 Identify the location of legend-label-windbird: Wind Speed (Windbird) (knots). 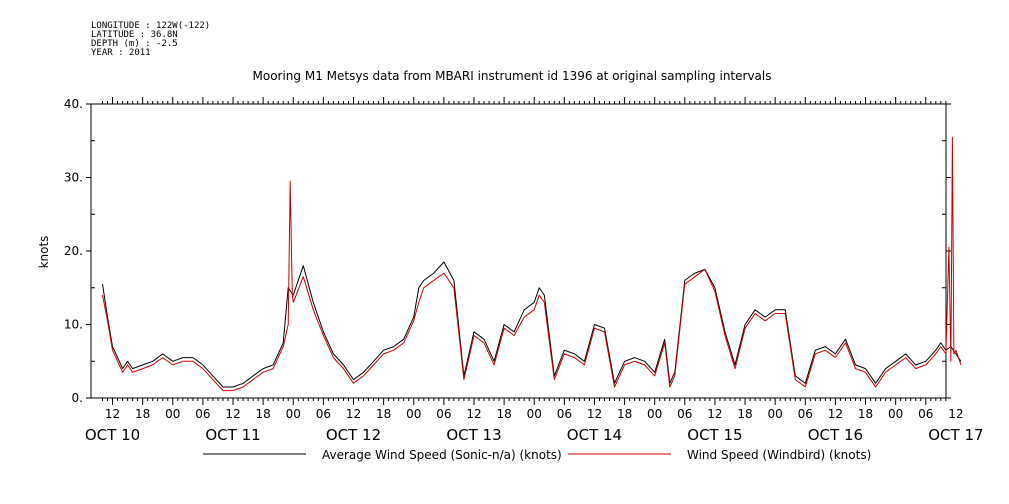
(779, 455).